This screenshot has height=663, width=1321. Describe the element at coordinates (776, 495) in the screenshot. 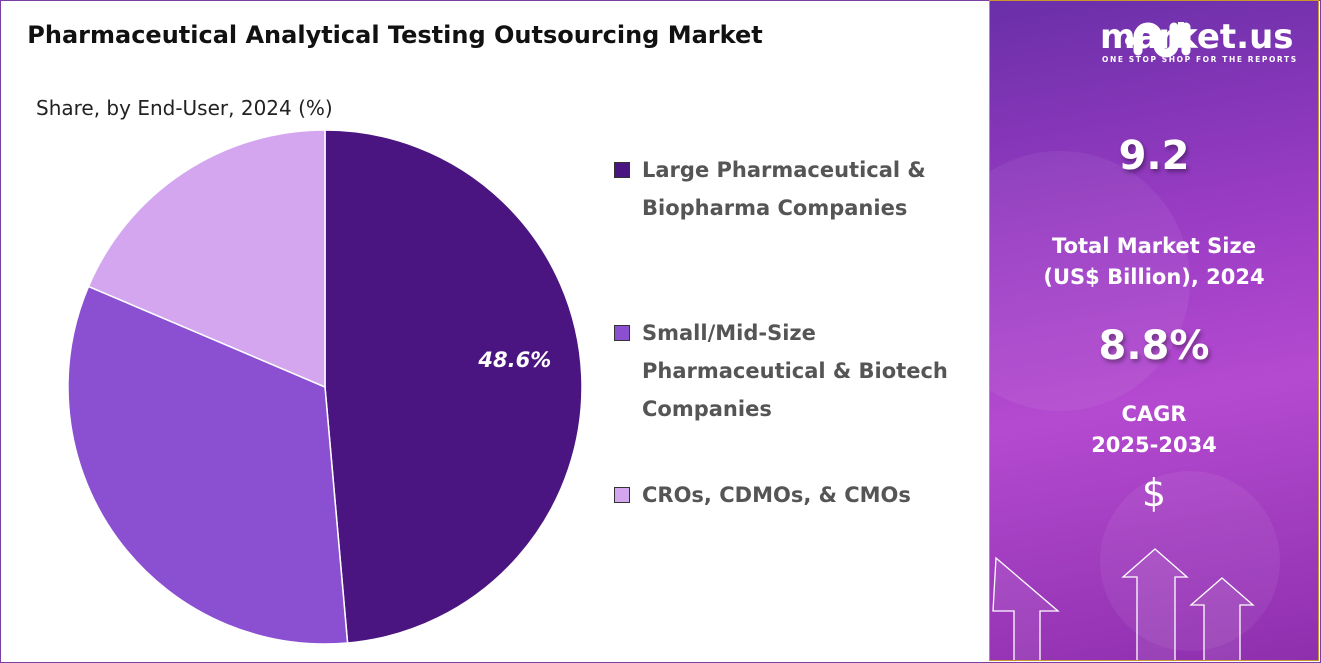

I see `legend-label: CROs, CDMOs, & CMOs` at that location.